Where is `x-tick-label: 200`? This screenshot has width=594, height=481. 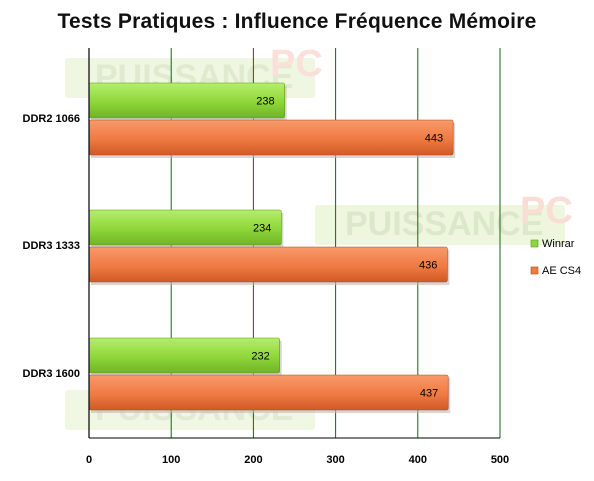 x-tick-label: 200 is located at coordinates (253, 460).